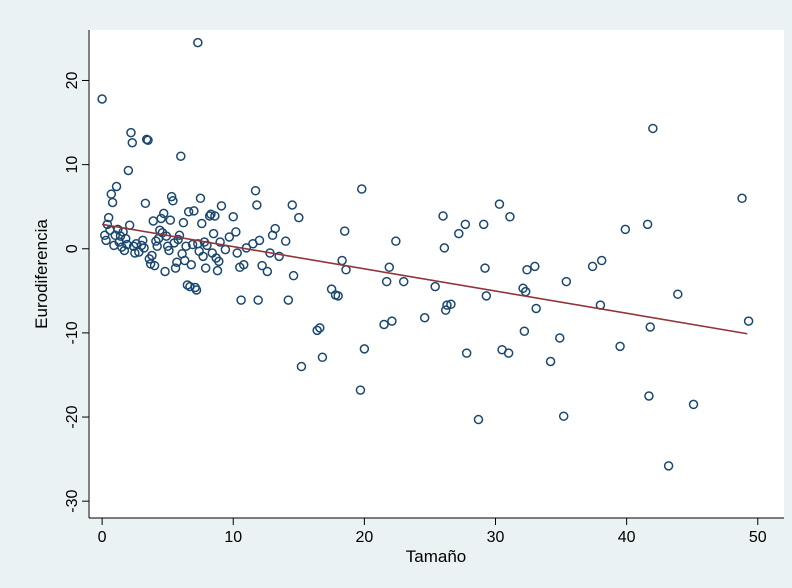  Describe the element at coordinates (72, 165) in the screenshot. I see `y-tick-label: 10` at that location.